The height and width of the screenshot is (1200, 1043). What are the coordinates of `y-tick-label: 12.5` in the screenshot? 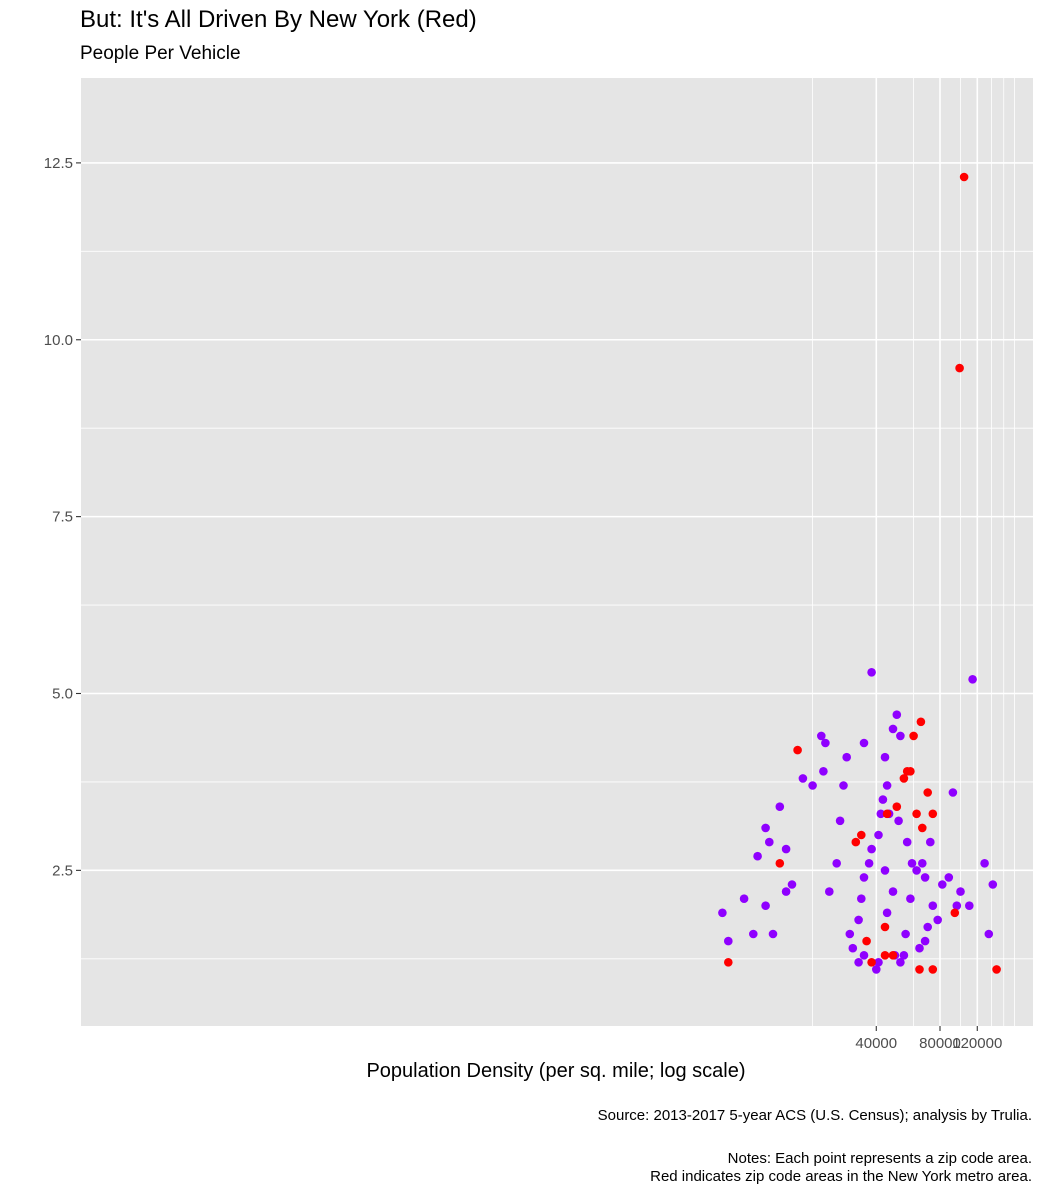 It's located at (58, 163).